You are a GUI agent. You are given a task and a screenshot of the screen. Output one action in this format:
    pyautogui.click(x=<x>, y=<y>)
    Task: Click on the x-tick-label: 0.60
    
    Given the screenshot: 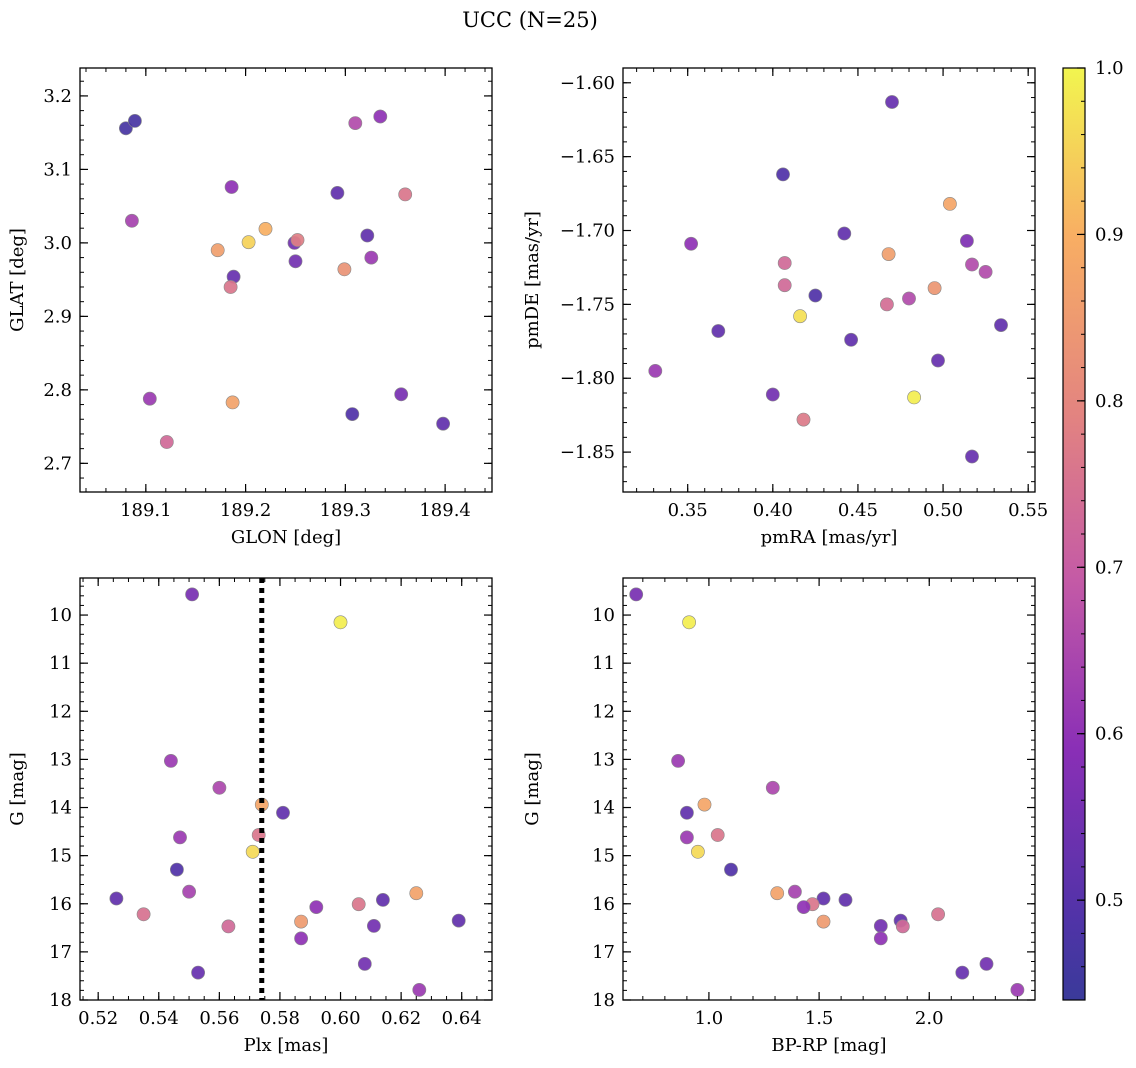 What is the action you would take?
    pyautogui.click(x=340, y=1018)
    